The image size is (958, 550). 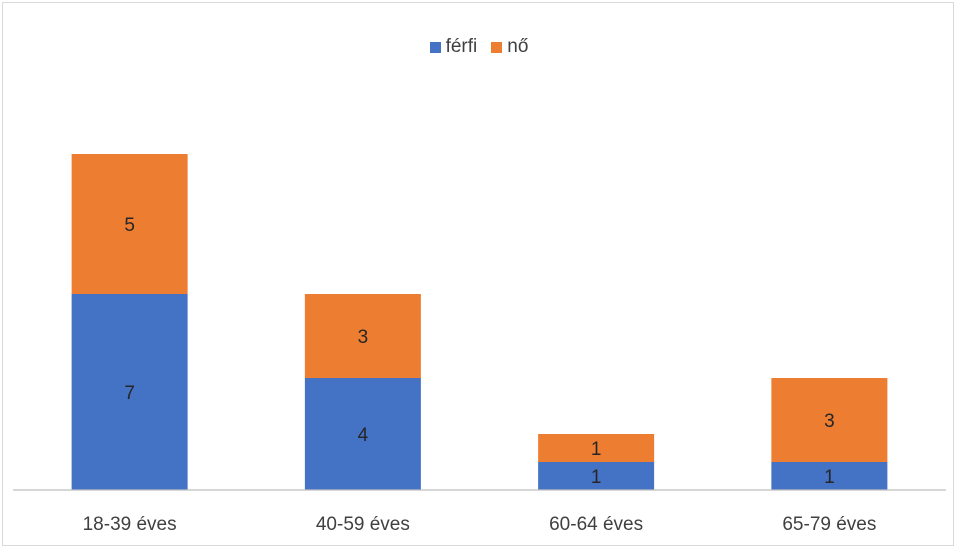 I want to click on data-label-ferfi-3: 1, so click(x=829, y=477).